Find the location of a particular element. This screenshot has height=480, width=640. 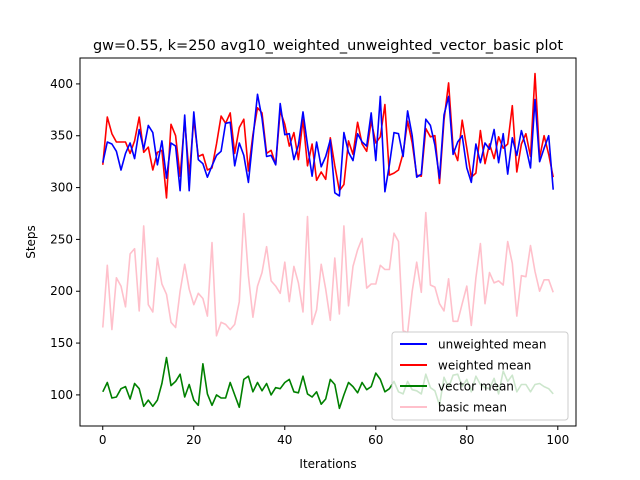

x-tick-label: 40 is located at coordinates (284, 440).